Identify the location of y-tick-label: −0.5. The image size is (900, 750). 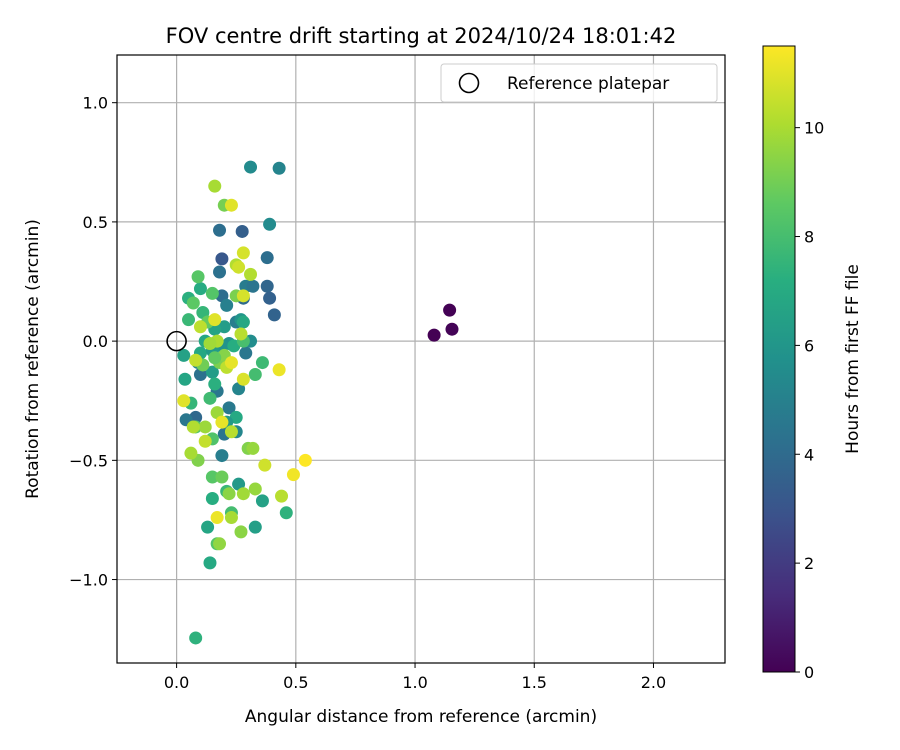
(88, 460).